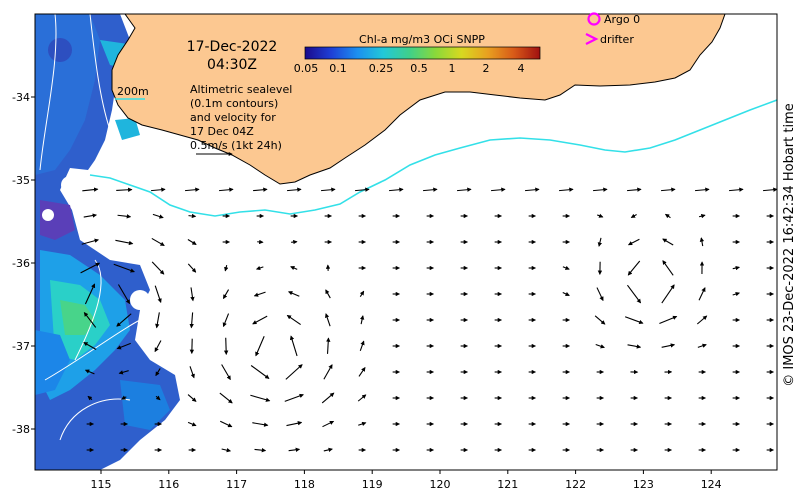  What do you see at coordinates (236, 484) in the screenshot?
I see `x-tick-label: 117` at bounding box center [236, 484].